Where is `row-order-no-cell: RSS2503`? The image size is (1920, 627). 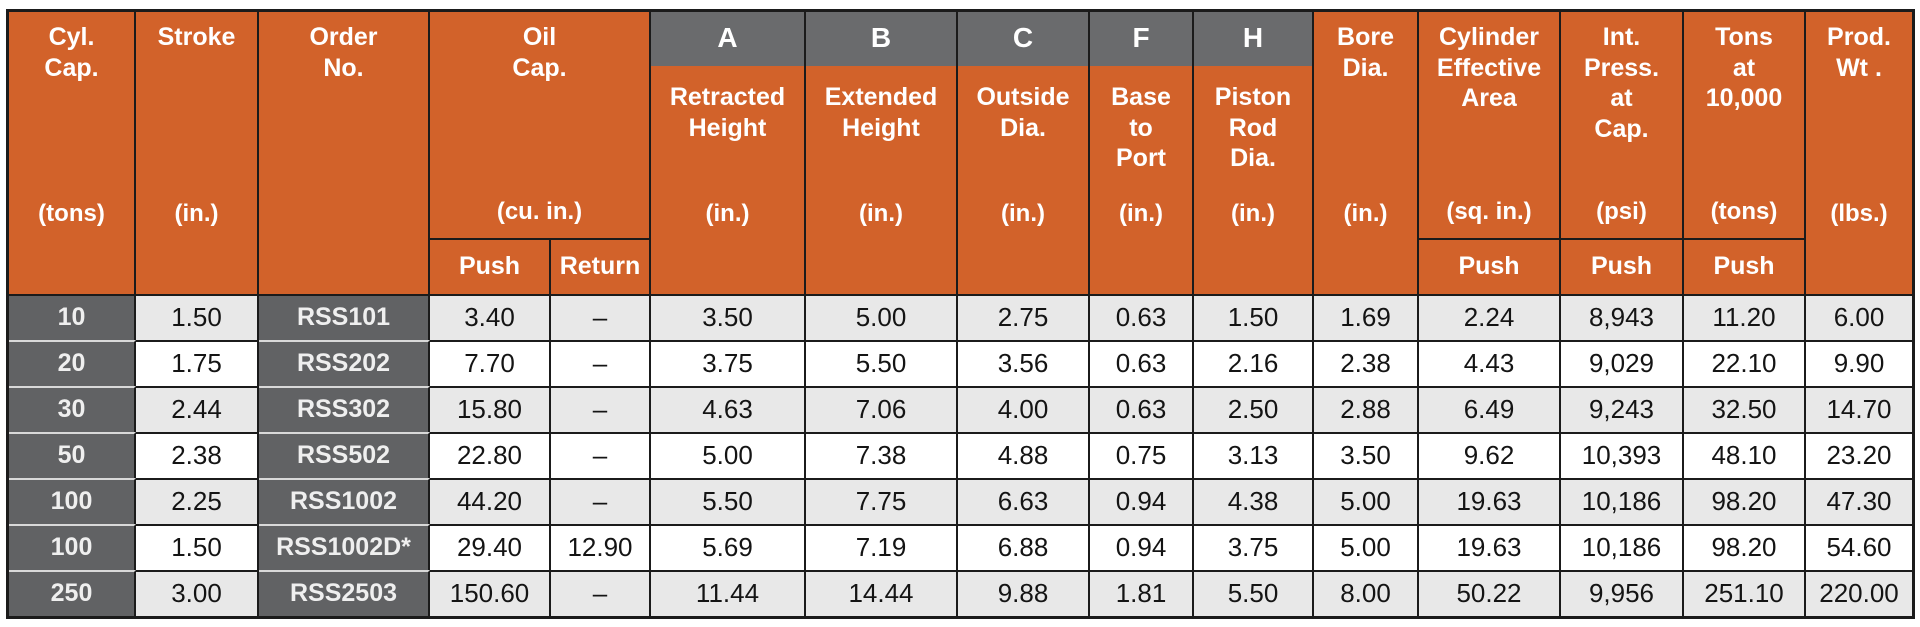 row-order-no-cell: RSS2503 is located at coordinates (344, 593).